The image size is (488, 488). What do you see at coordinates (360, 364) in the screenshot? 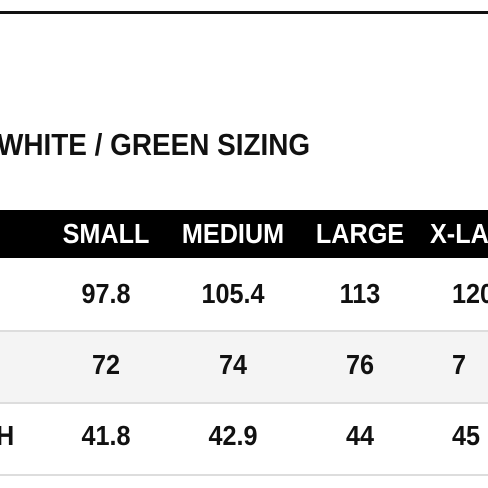
I see `cell: 76` at bounding box center [360, 364].